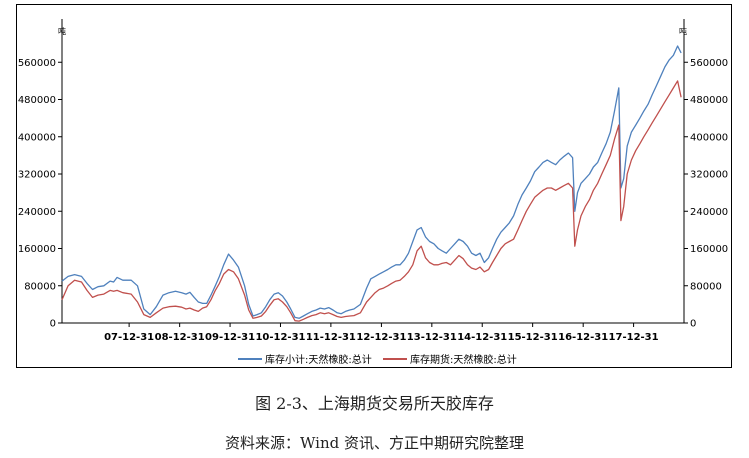 This screenshot has height=458, width=749. I want to click on x-tick-label: 16-12-31, so click(583, 337).